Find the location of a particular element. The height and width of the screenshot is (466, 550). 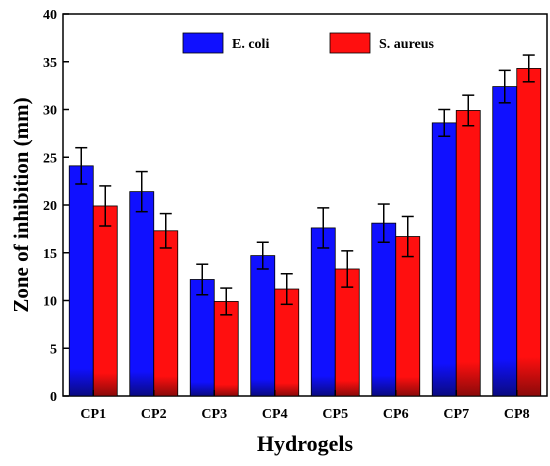

y-tick-label: 15 is located at coordinates (50, 254).